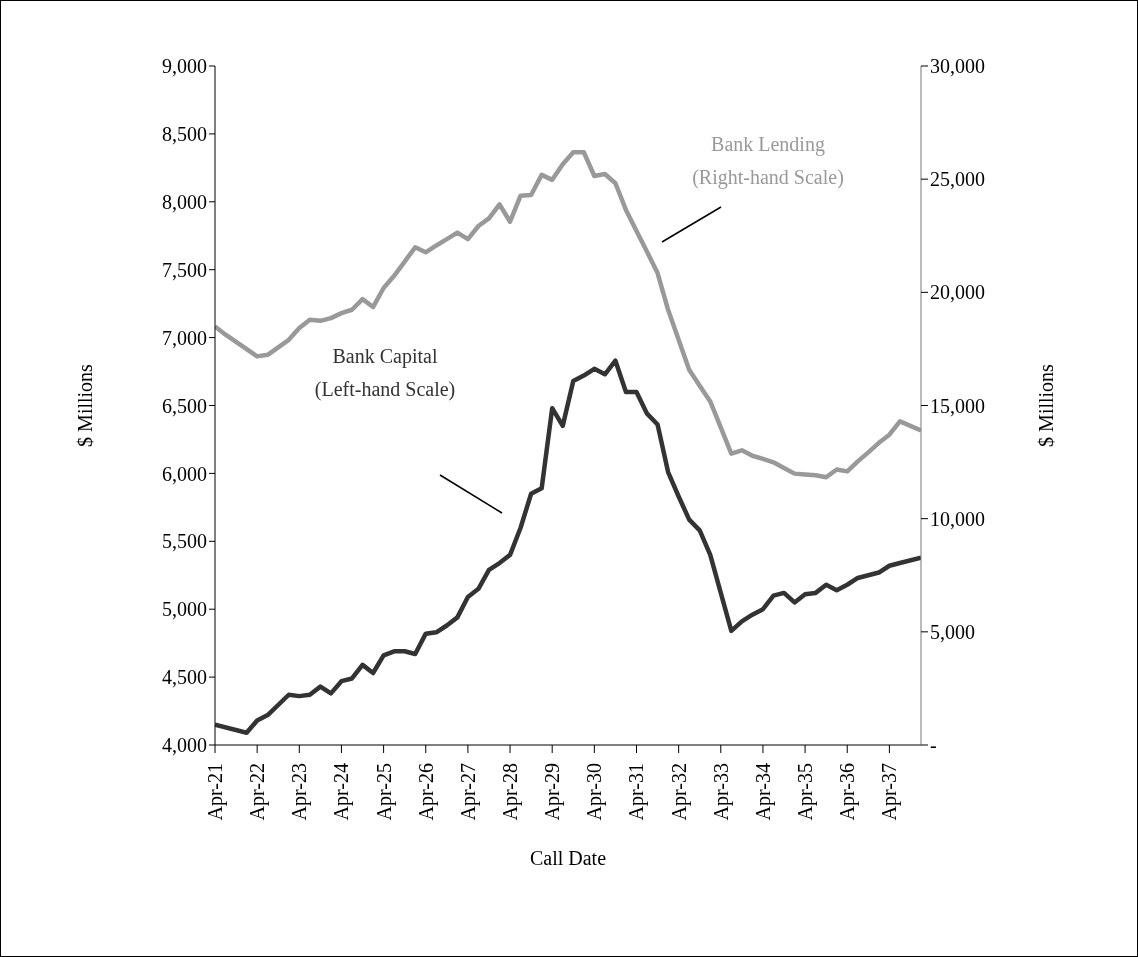 The height and width of the screenshot is (957, 1138). I want to click on y2-tick-label: 25,000, so click(957, 179).